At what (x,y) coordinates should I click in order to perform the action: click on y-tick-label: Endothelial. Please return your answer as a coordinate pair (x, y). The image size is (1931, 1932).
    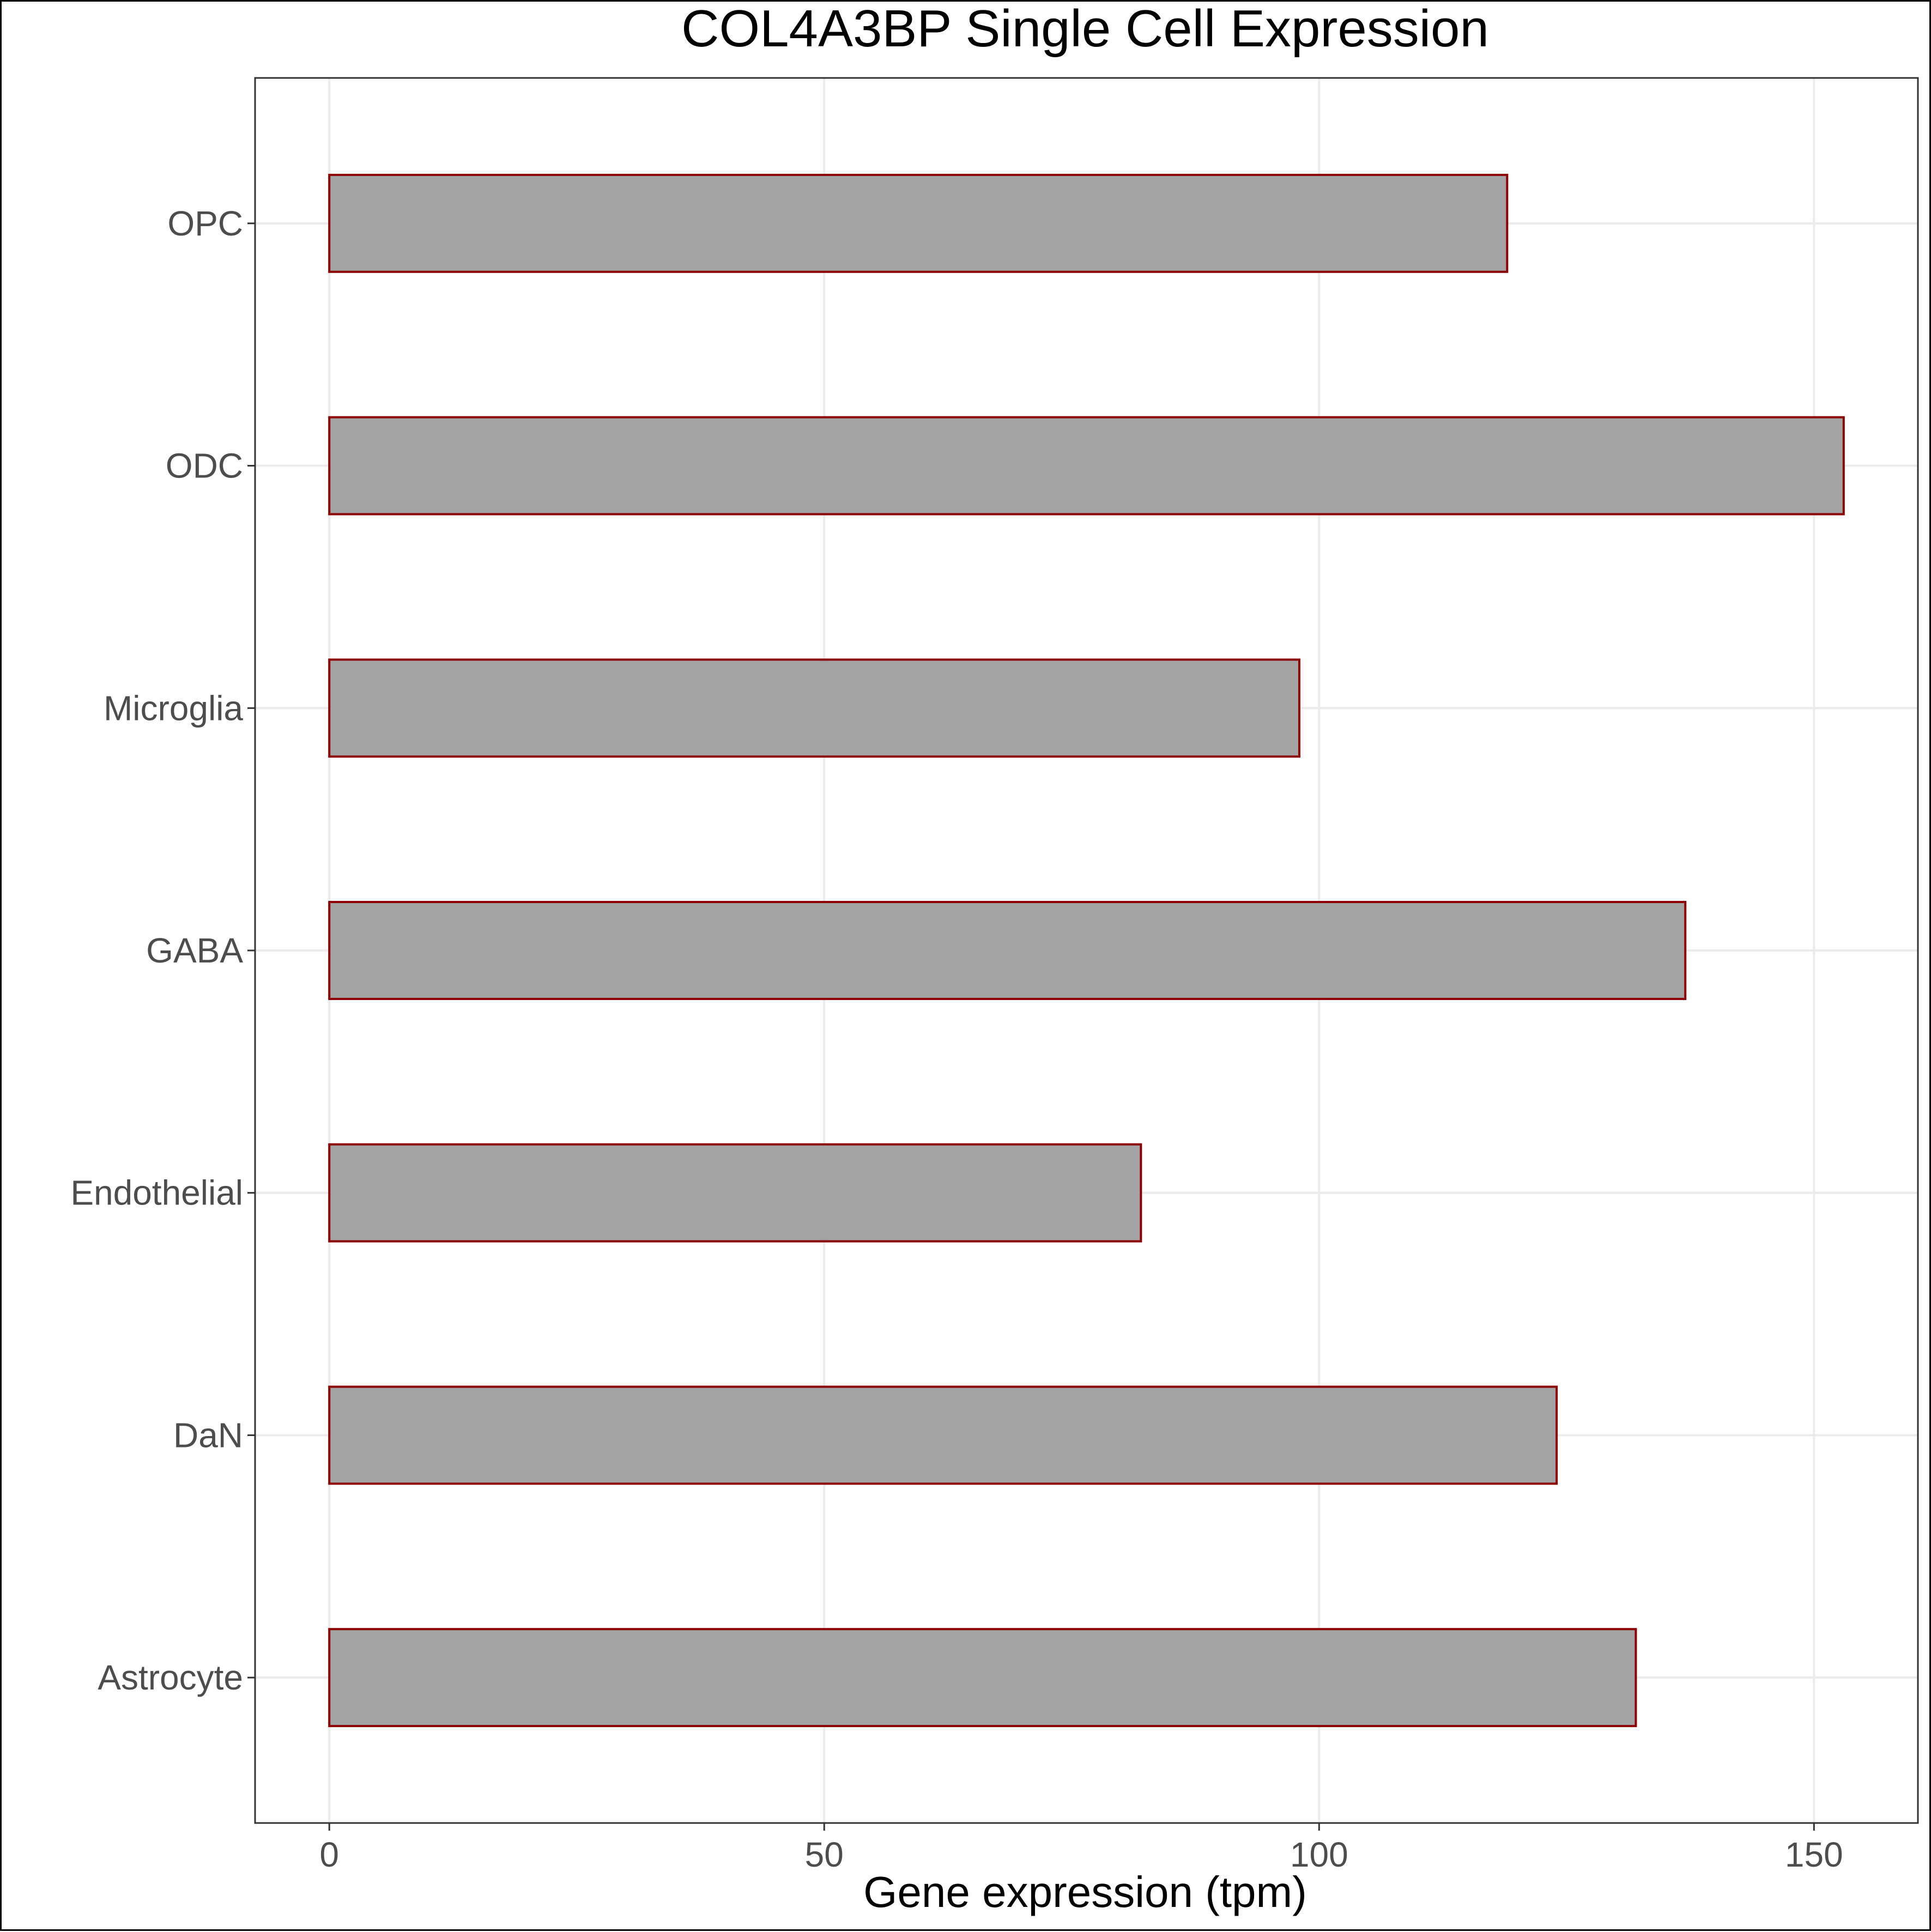
    Looking at the image, I should click on (156, 1193).